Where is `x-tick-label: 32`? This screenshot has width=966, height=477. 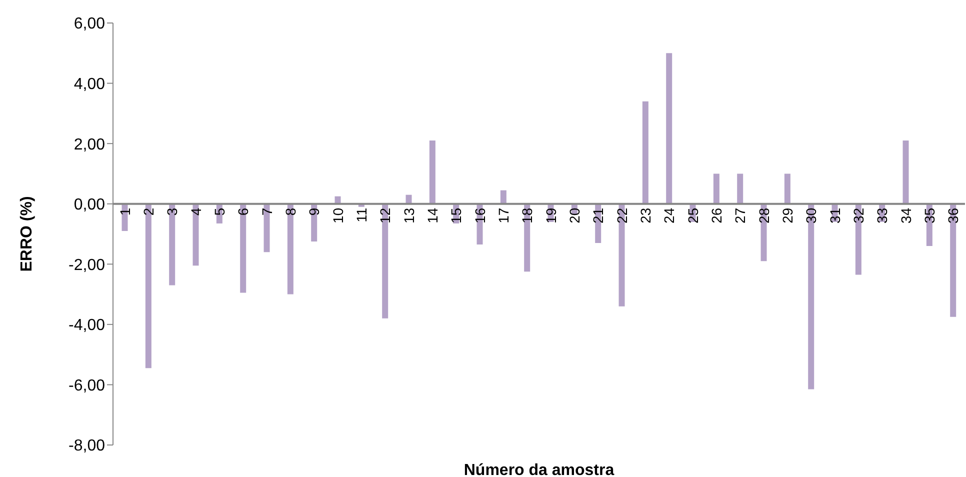
x-tick-label: 32 is located at coordinates (858, 216).